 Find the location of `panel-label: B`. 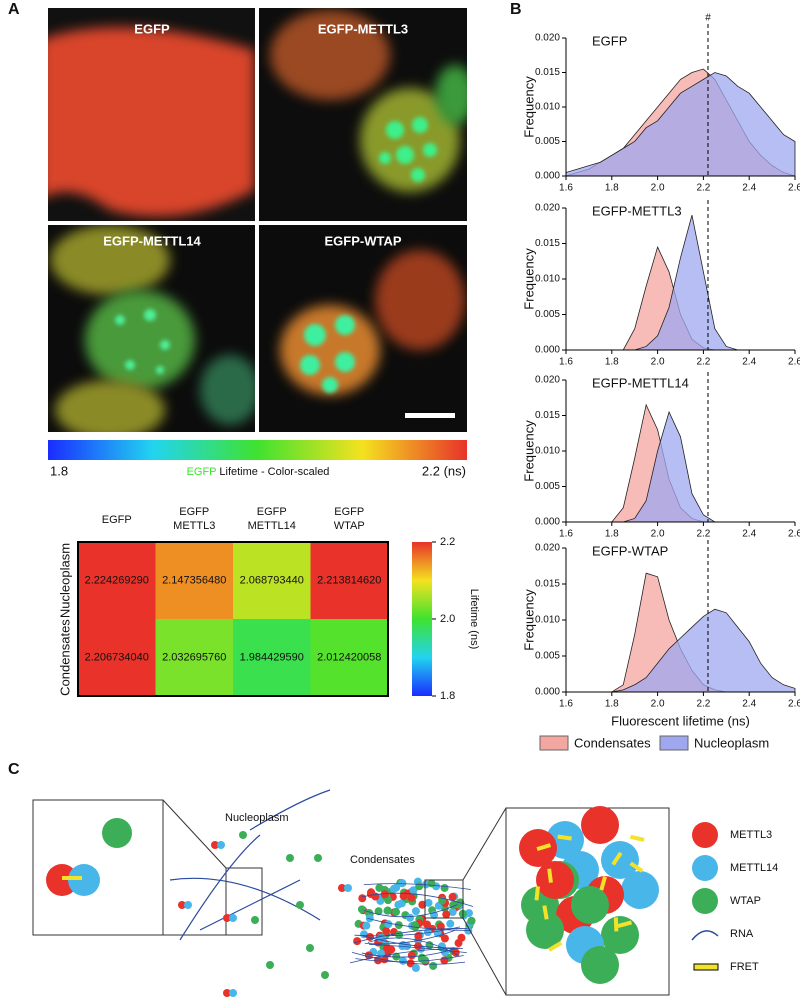

panel-label: B is located at coordinates (516, 9).